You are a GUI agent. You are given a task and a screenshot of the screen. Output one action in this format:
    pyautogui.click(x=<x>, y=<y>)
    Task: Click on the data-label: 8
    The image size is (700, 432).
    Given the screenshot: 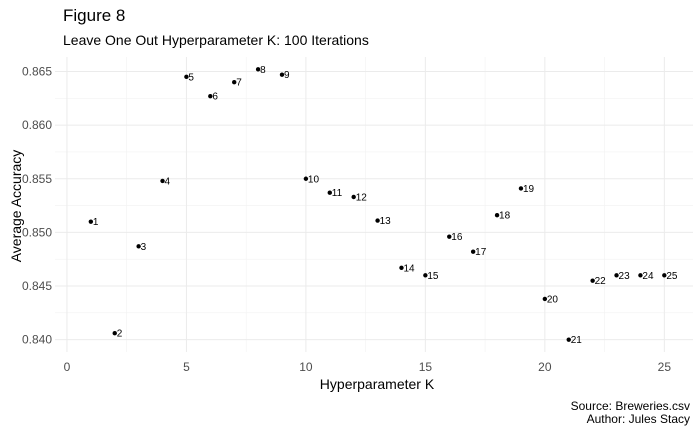 What is the action you would take?
    pyautogui.click(x=263, y=70)
    